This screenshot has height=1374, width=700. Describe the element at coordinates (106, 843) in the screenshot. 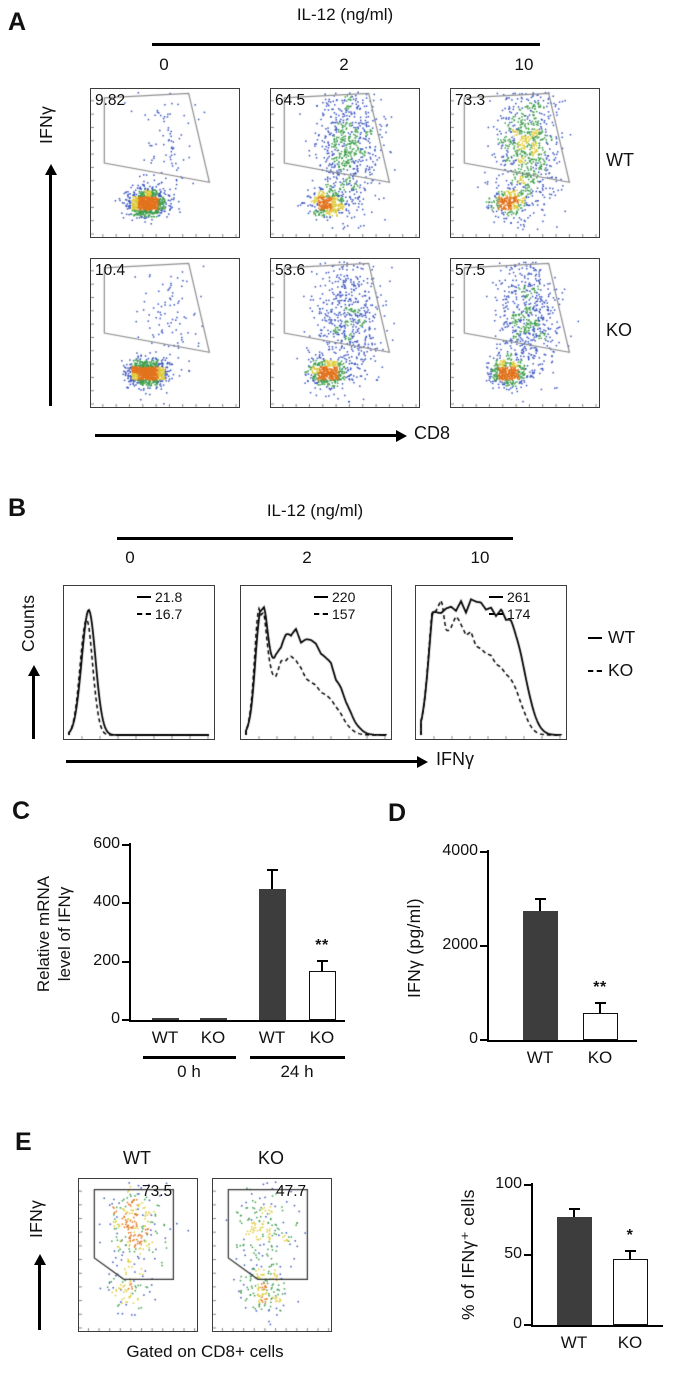

I see `y-tick-label: 600` at that location.